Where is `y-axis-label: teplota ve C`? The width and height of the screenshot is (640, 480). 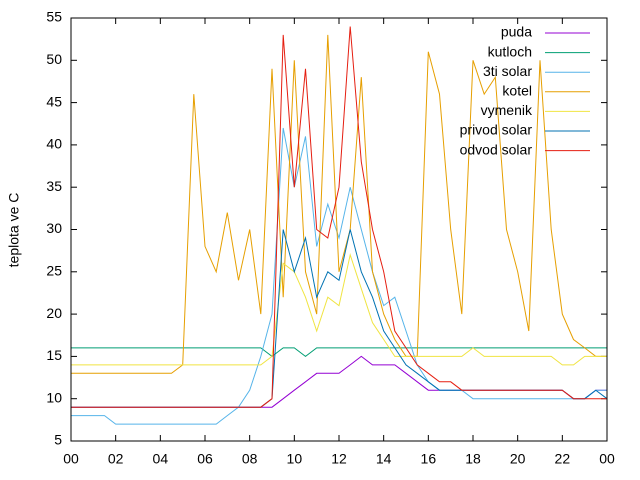 y-axis-label: teplota ve C is located at coordinates (14, 230).